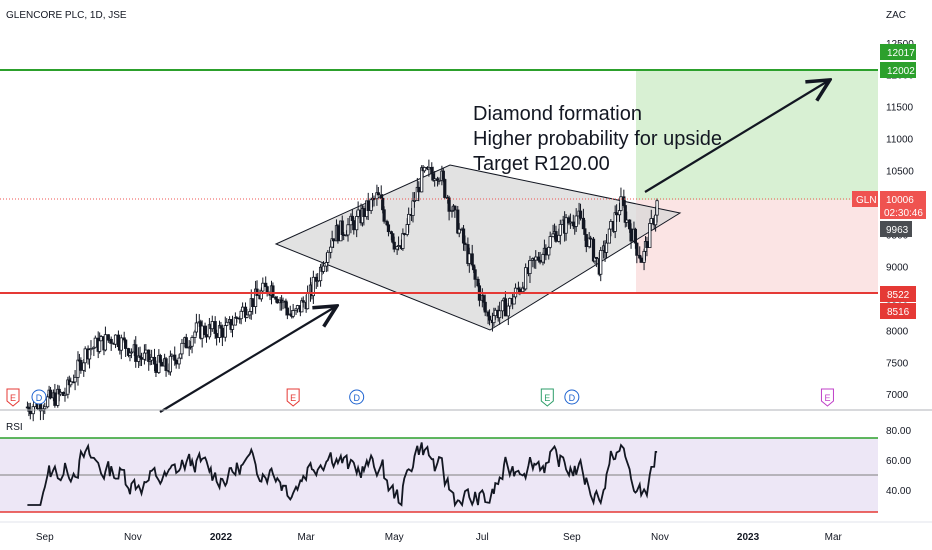 Image resolution: width=932 pixels, height=550 pixels. What do you see at coordinates (898, 431) in the screenshot?
I see `rsi-tick-label: 80.00` at bounding box center [898, 431].